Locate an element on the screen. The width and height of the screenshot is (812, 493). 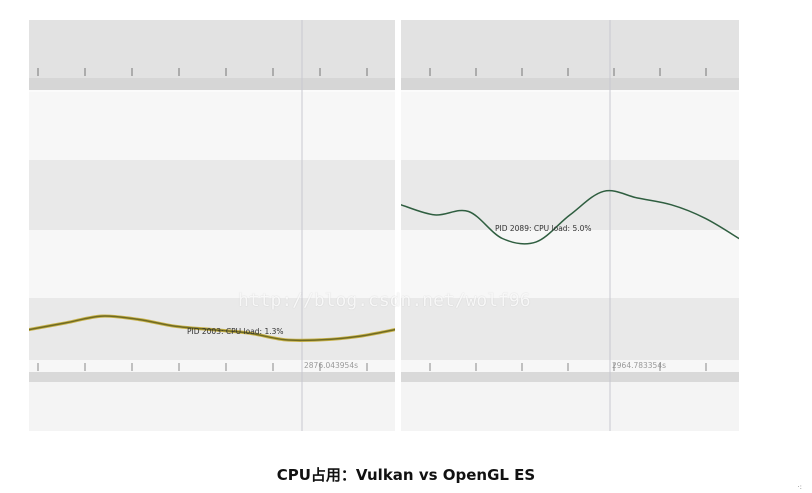
cursor-timestamp: 2964.783354s is located at coordinates (639, 365).